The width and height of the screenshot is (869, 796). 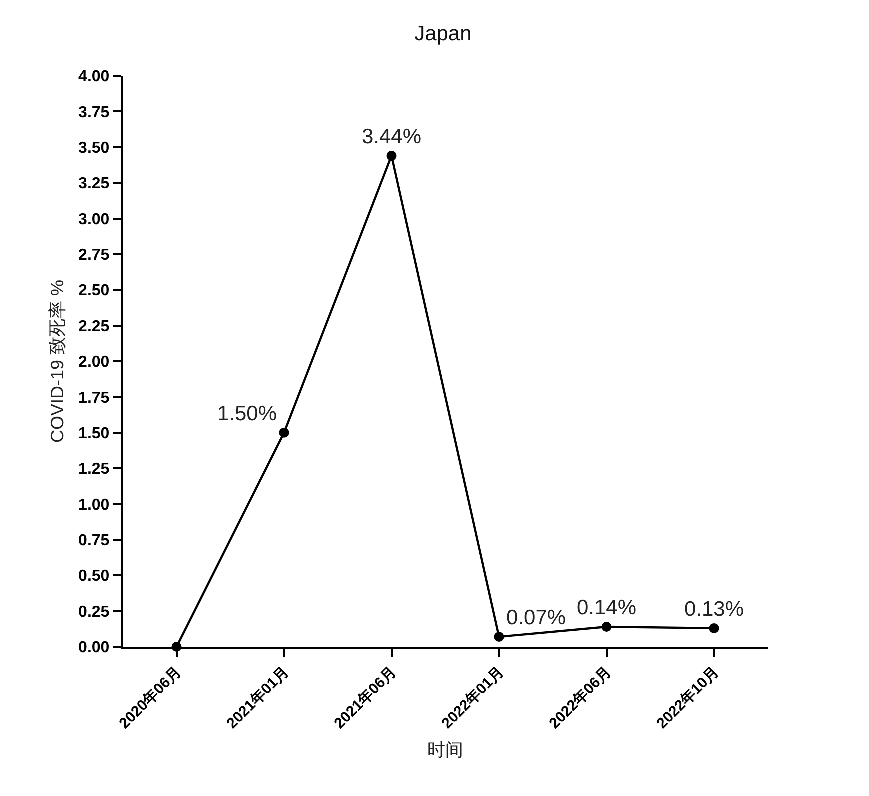 What do you see at coordinates (392, 136) in the screenshot?
I see `data-label: 3.44%` at bounding box center [392, 136].